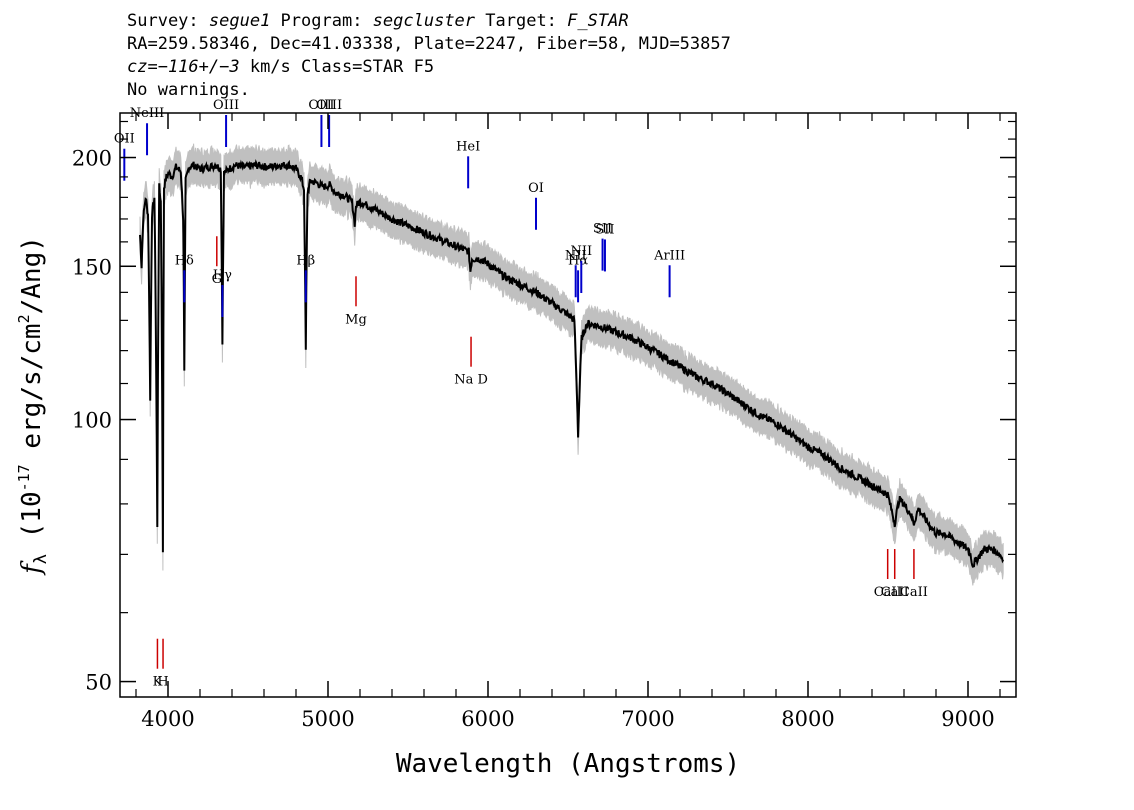 The height and width of the screenshot is (810, 1134). I want to click on emission-line-label: HeI, so click(468, 146).